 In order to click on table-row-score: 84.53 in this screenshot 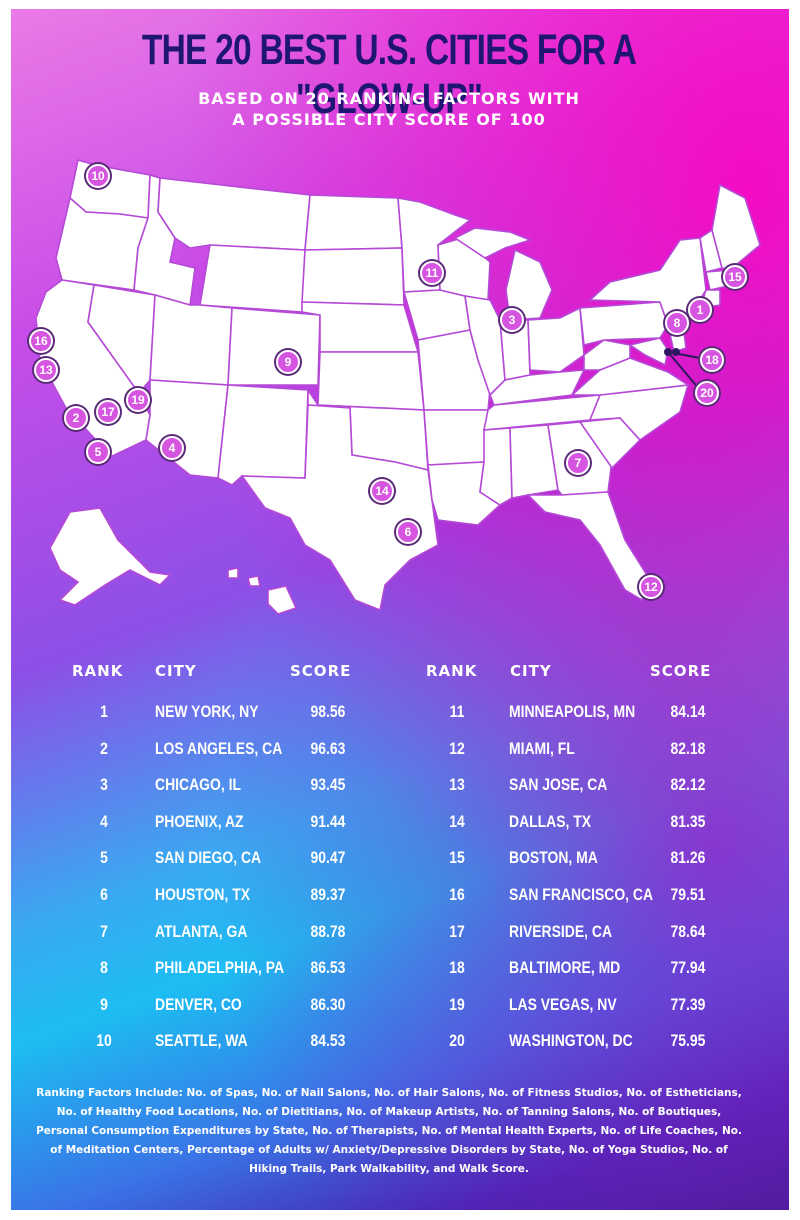, I will do `click(328, 1041)`.